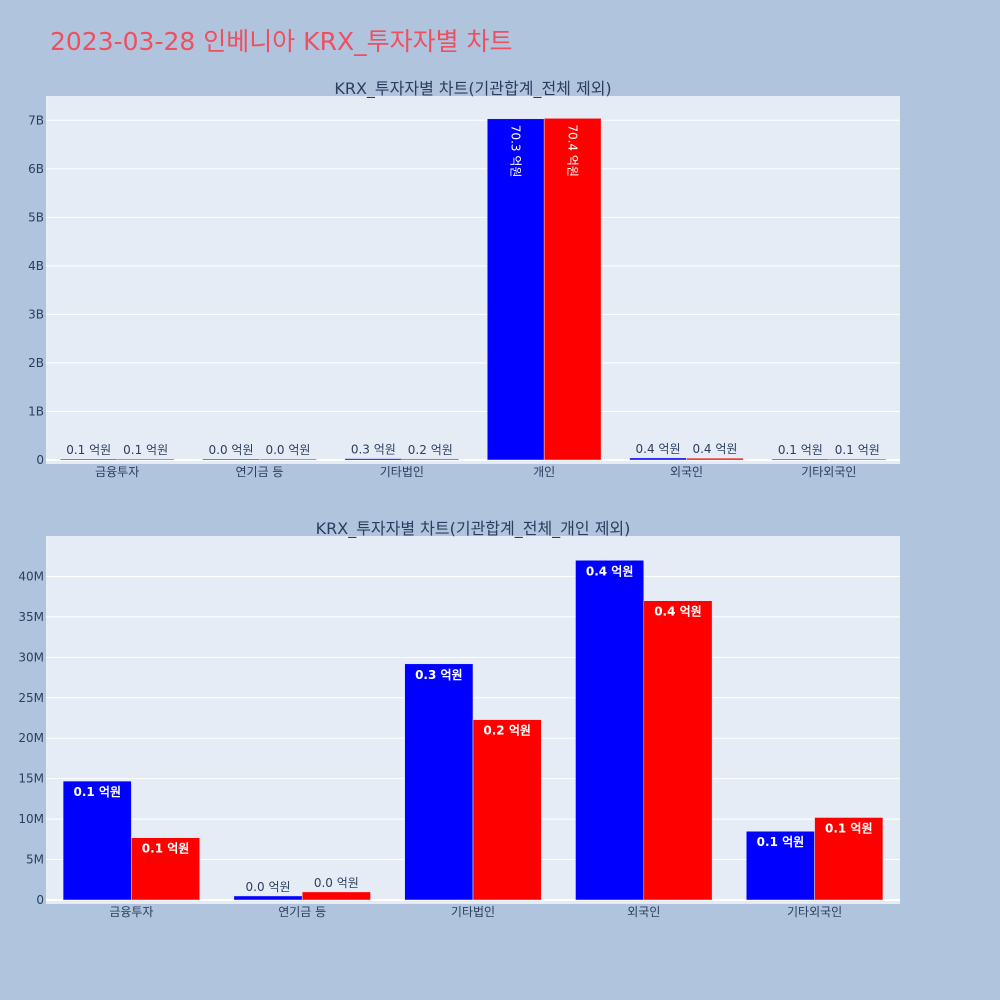 The height and width of the screenshot is (1000, 1000). What do you see at coordinates (31, 657) in the screenshot?
I see `y-tick-label: 30M` at bounding box center [31, 657].